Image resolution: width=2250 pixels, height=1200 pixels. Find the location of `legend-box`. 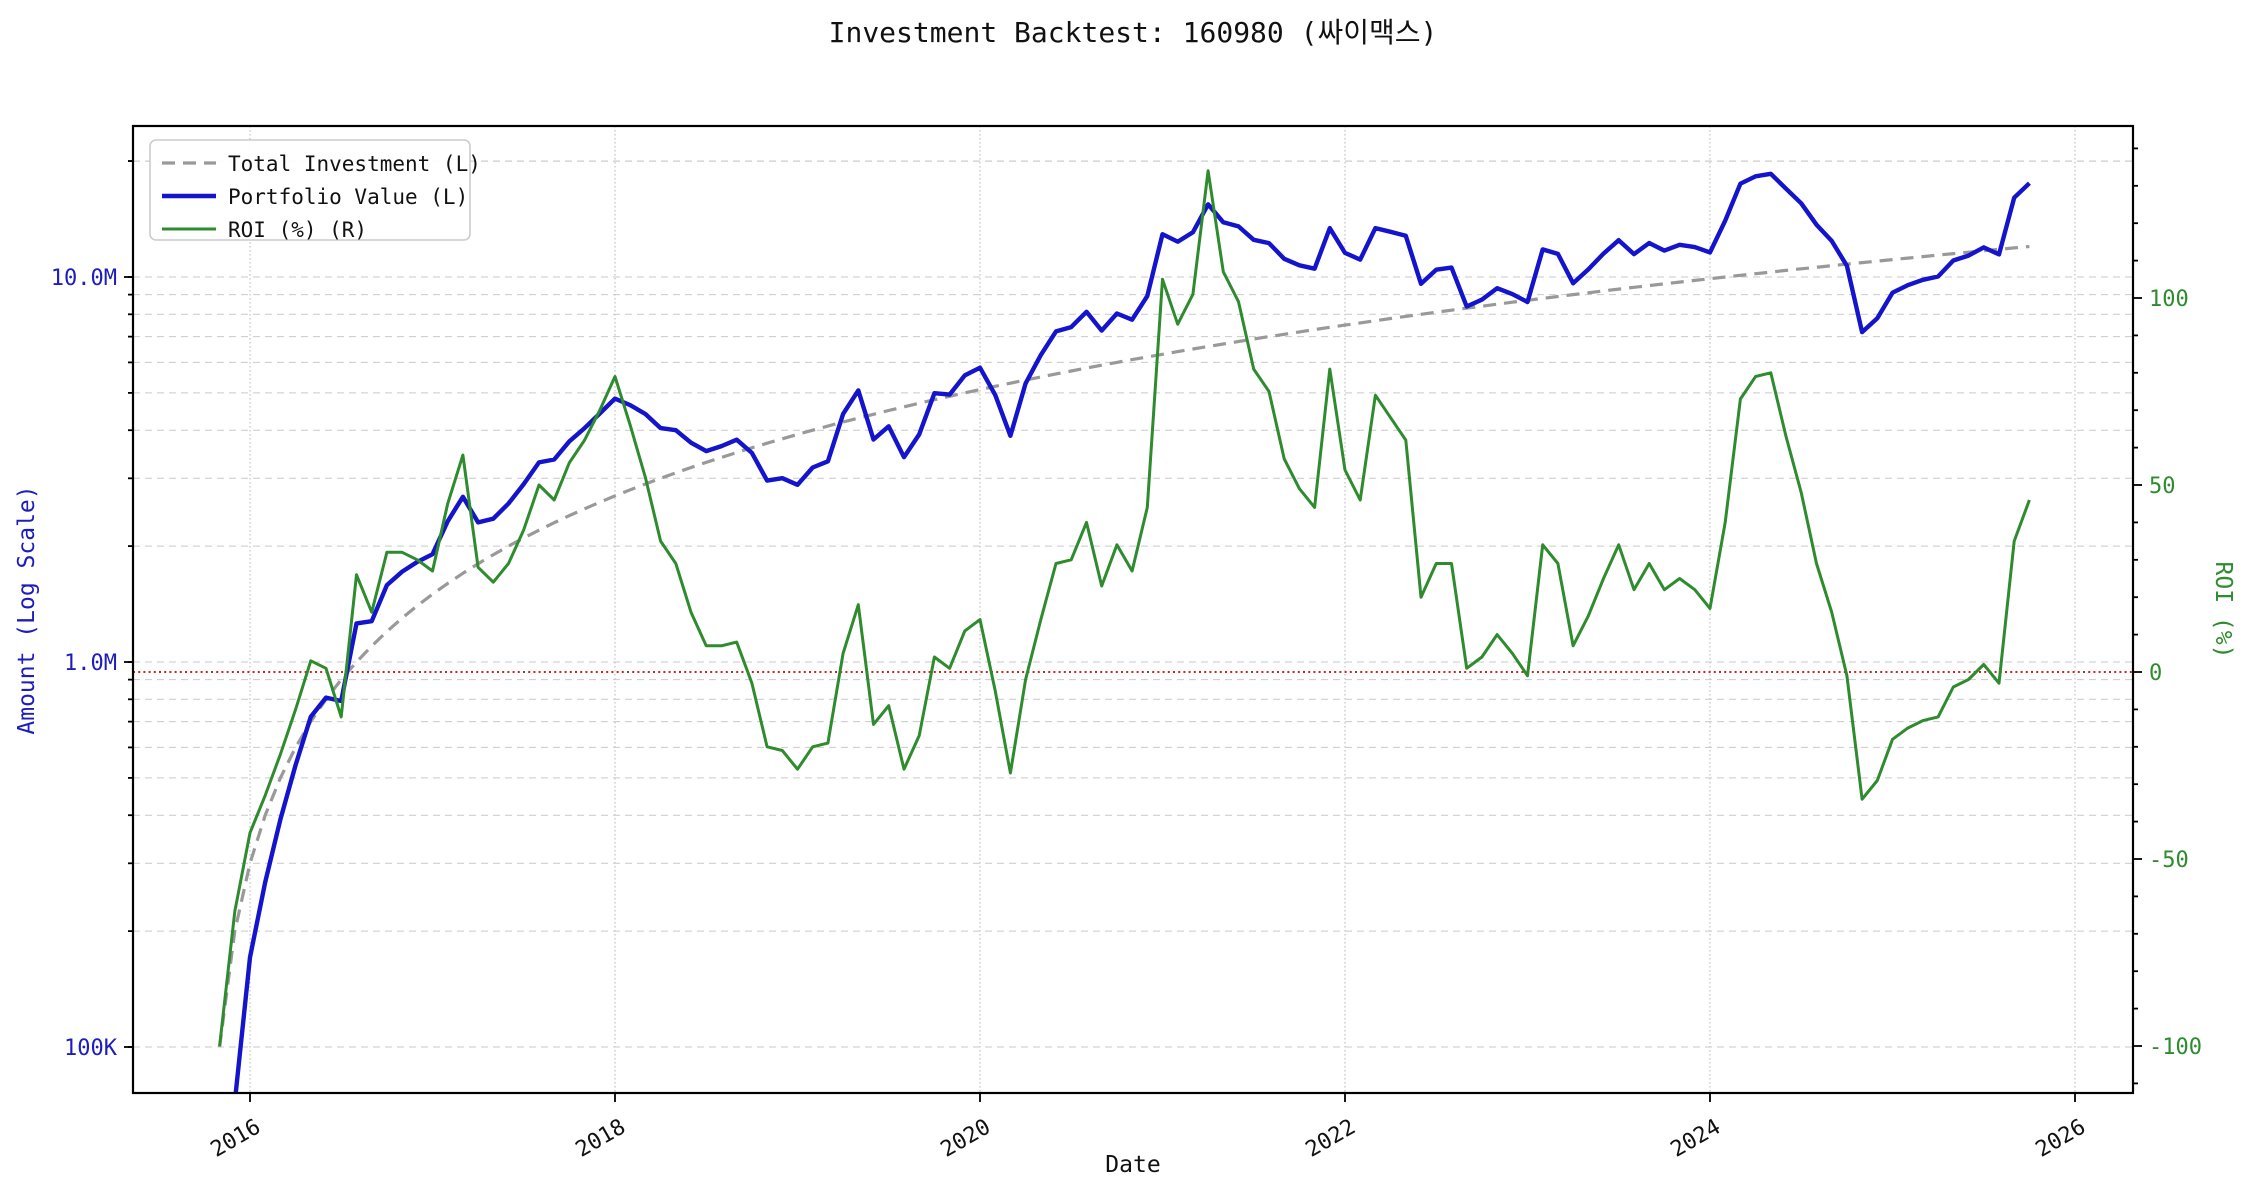

legend-box is located at coordinates (310, 190).